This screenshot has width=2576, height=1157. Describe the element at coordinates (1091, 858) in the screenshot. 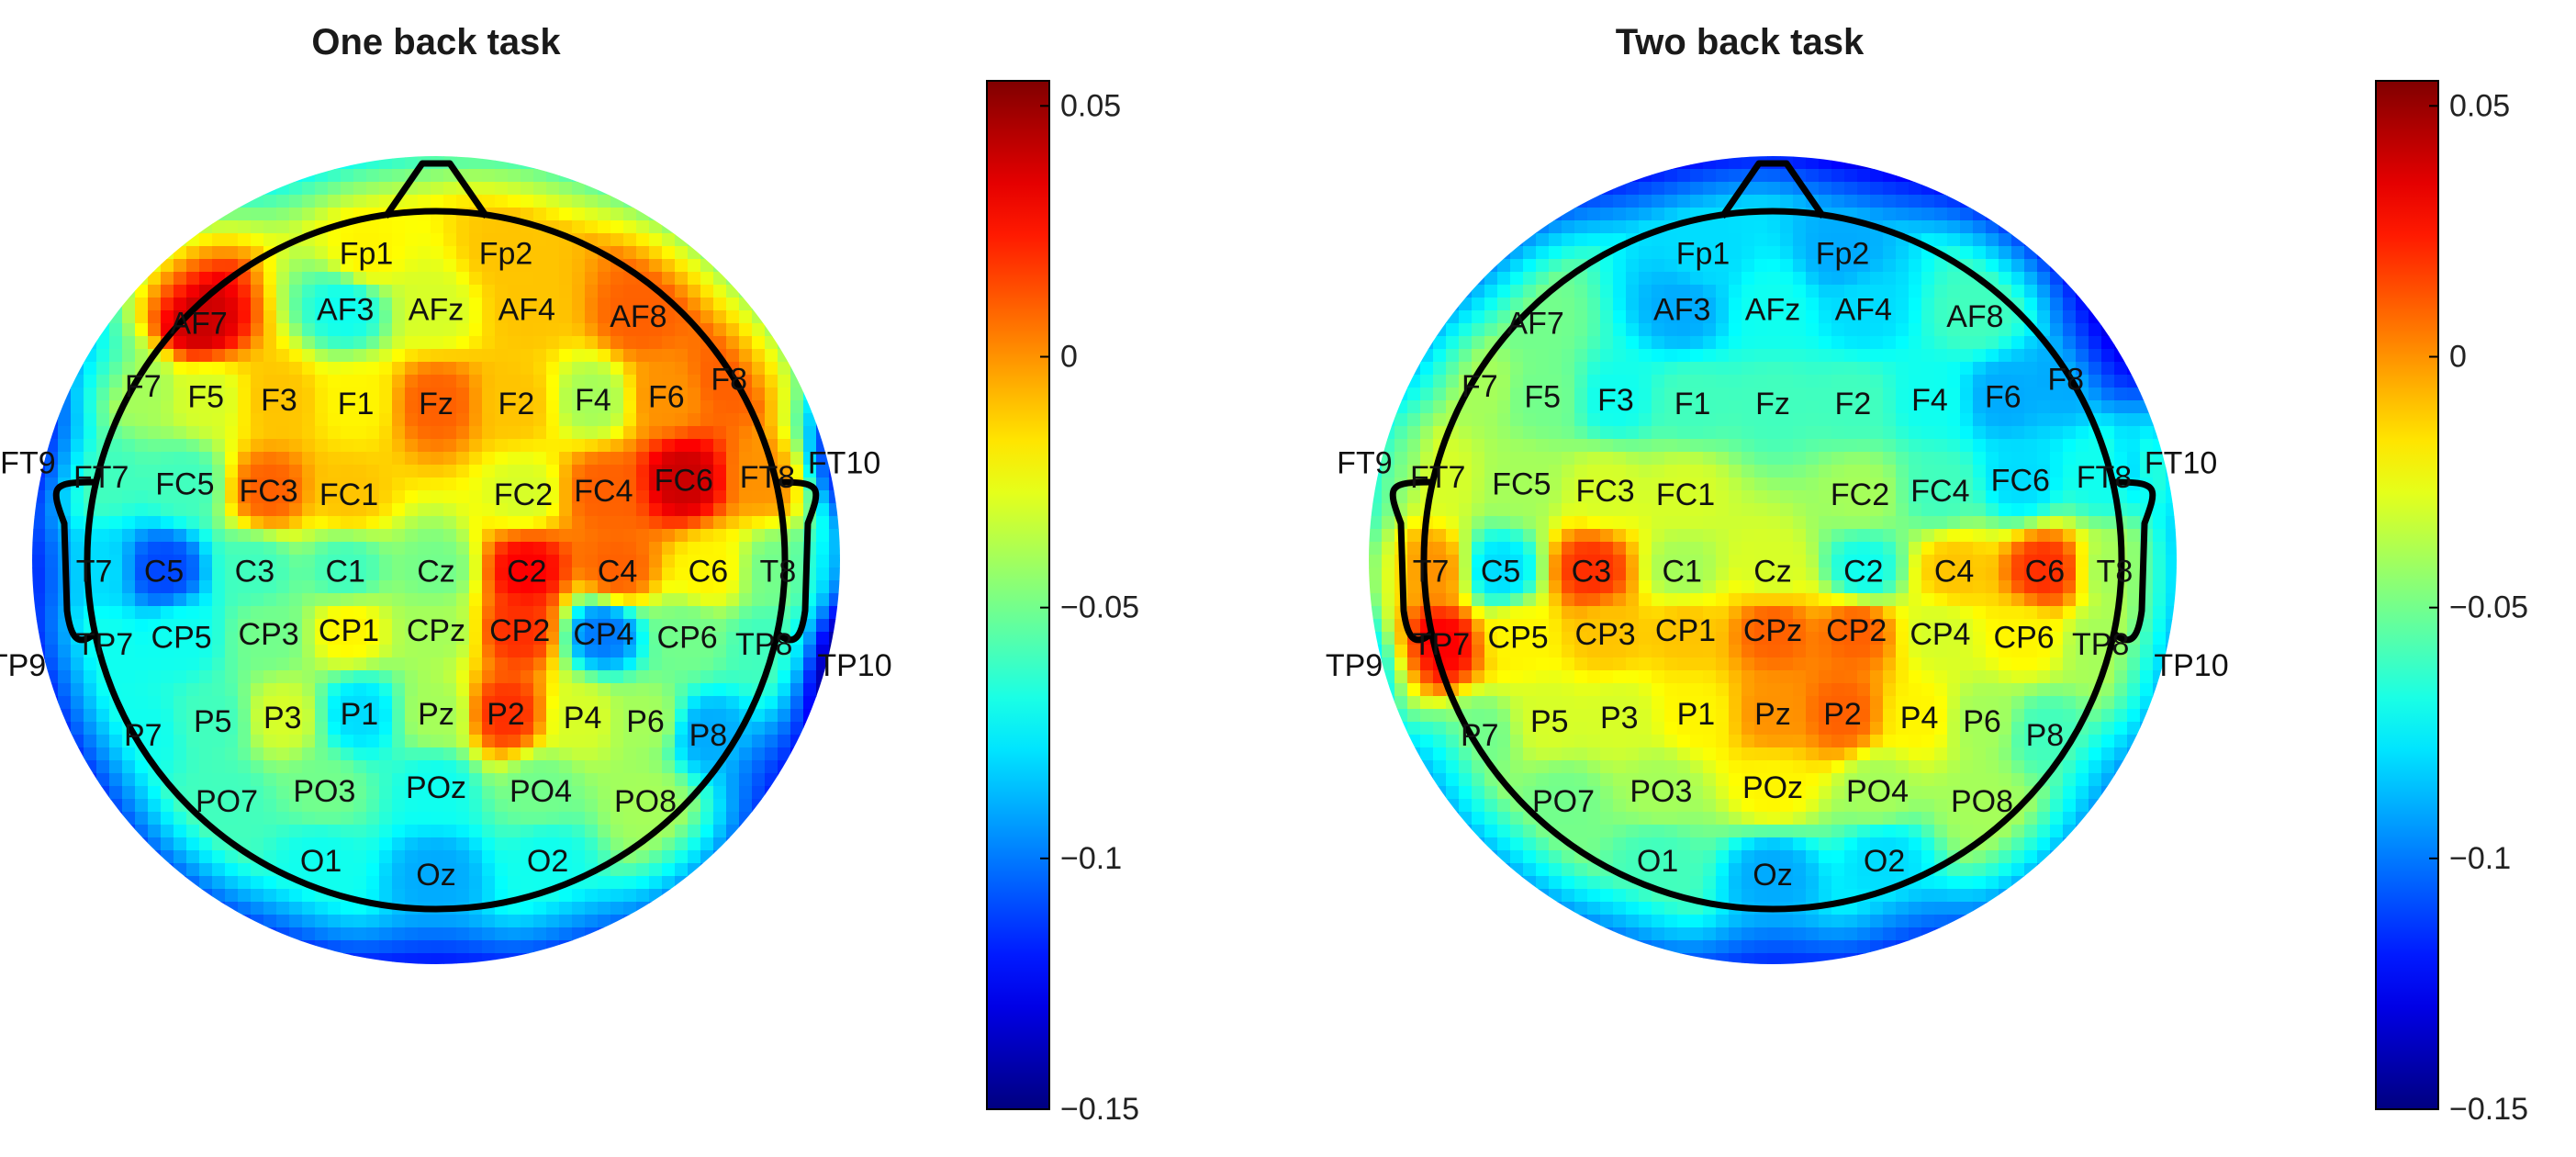

I see `colorbar-tick-label: −0.1` at that location.